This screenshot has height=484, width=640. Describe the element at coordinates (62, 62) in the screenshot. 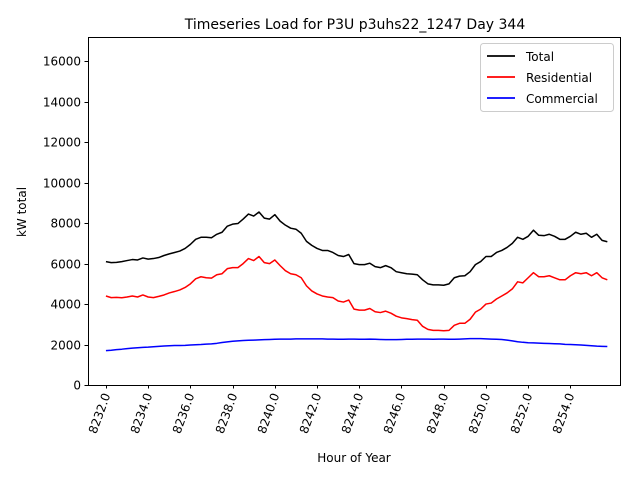

I see `y-tick-label: 16000` at that location.